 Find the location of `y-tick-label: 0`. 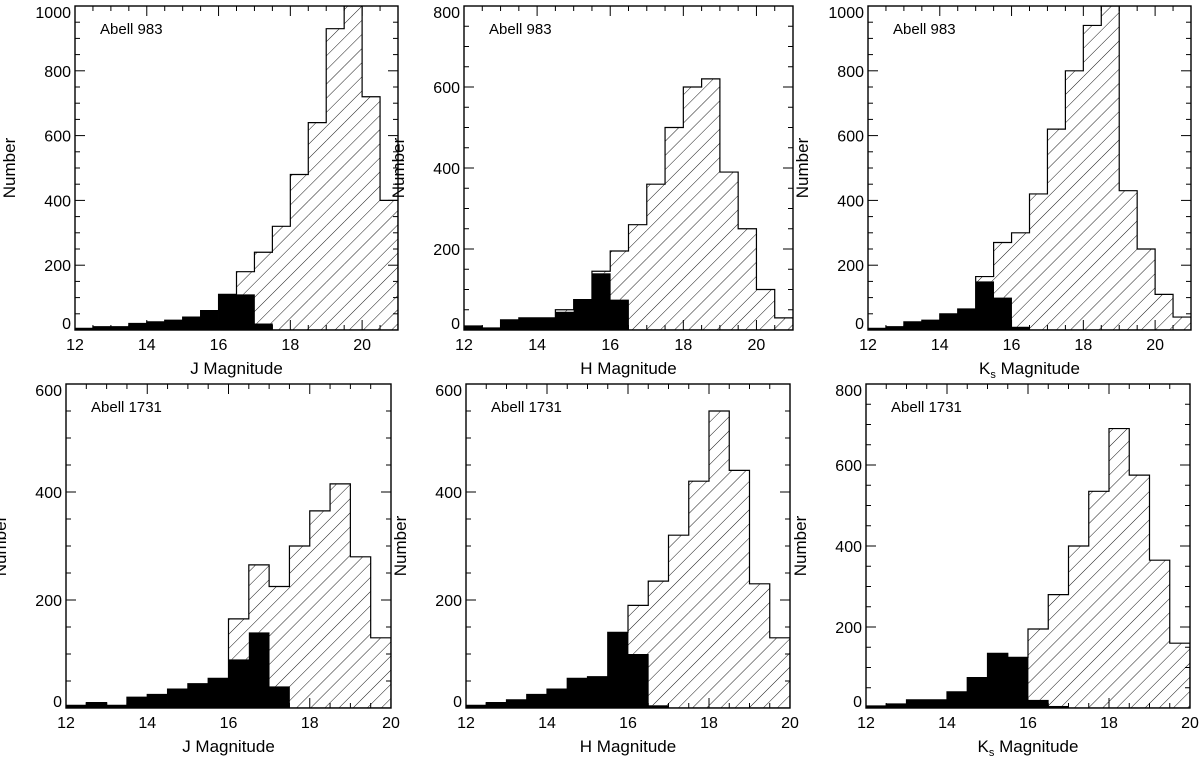

y-tick-label: 0 is located at coordinates (859, 324).